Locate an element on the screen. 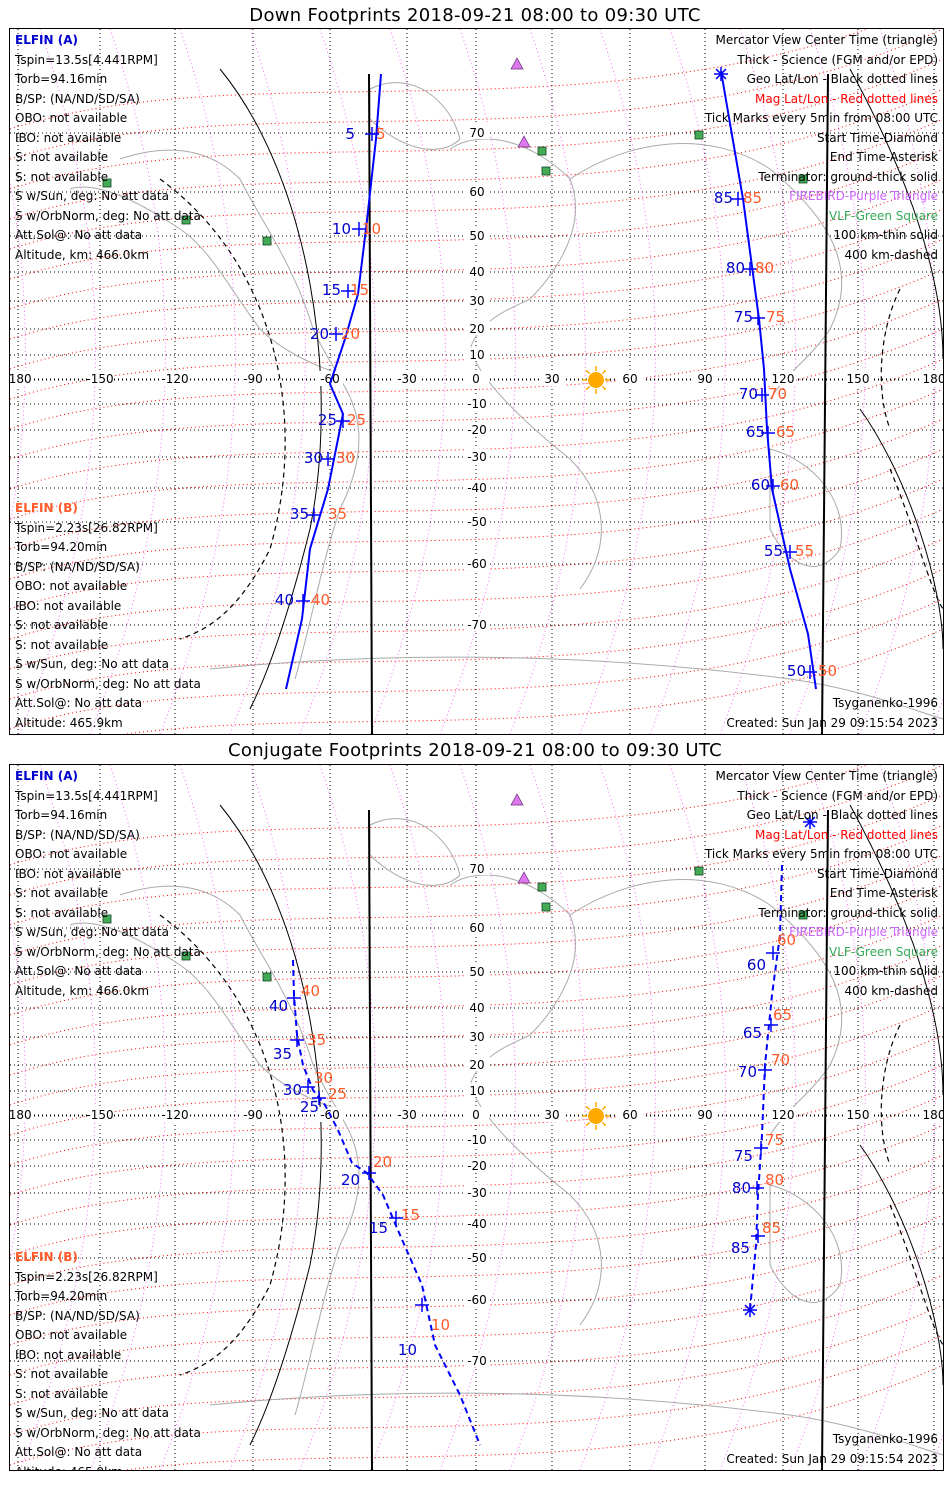 Image resolution: width=950 pixels, height=1500 pixels. lat-label: 20 is located at coordinates (476, 329).